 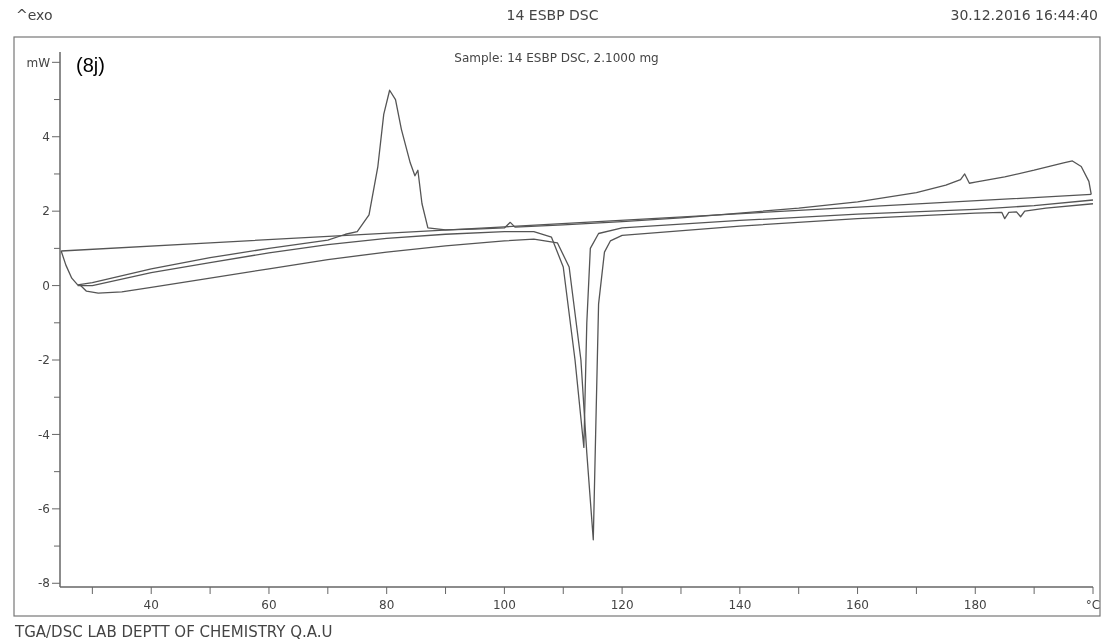 I want to click on x-tick-label: 40, so click(x=151, y=605).